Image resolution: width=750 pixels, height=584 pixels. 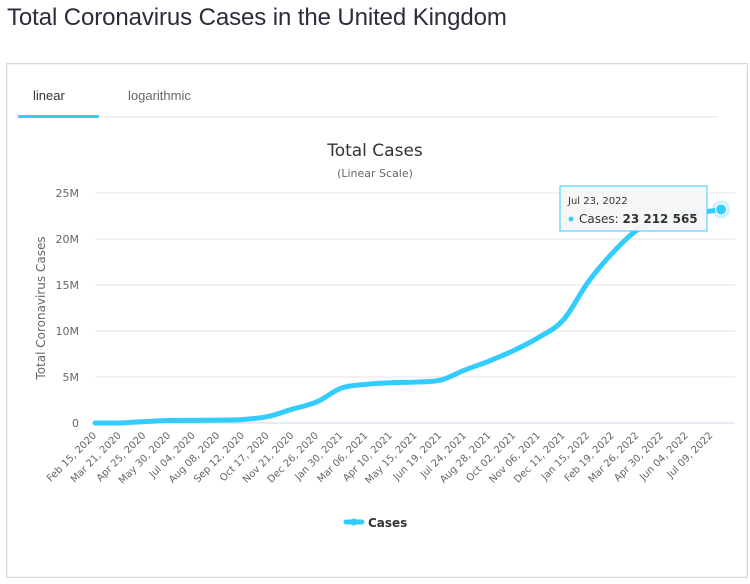 What do you see at coordinates (597, 201) in the screenshot?
I see `tooltip-date: Jul 23, 2022` at bounding box center [597, 201].